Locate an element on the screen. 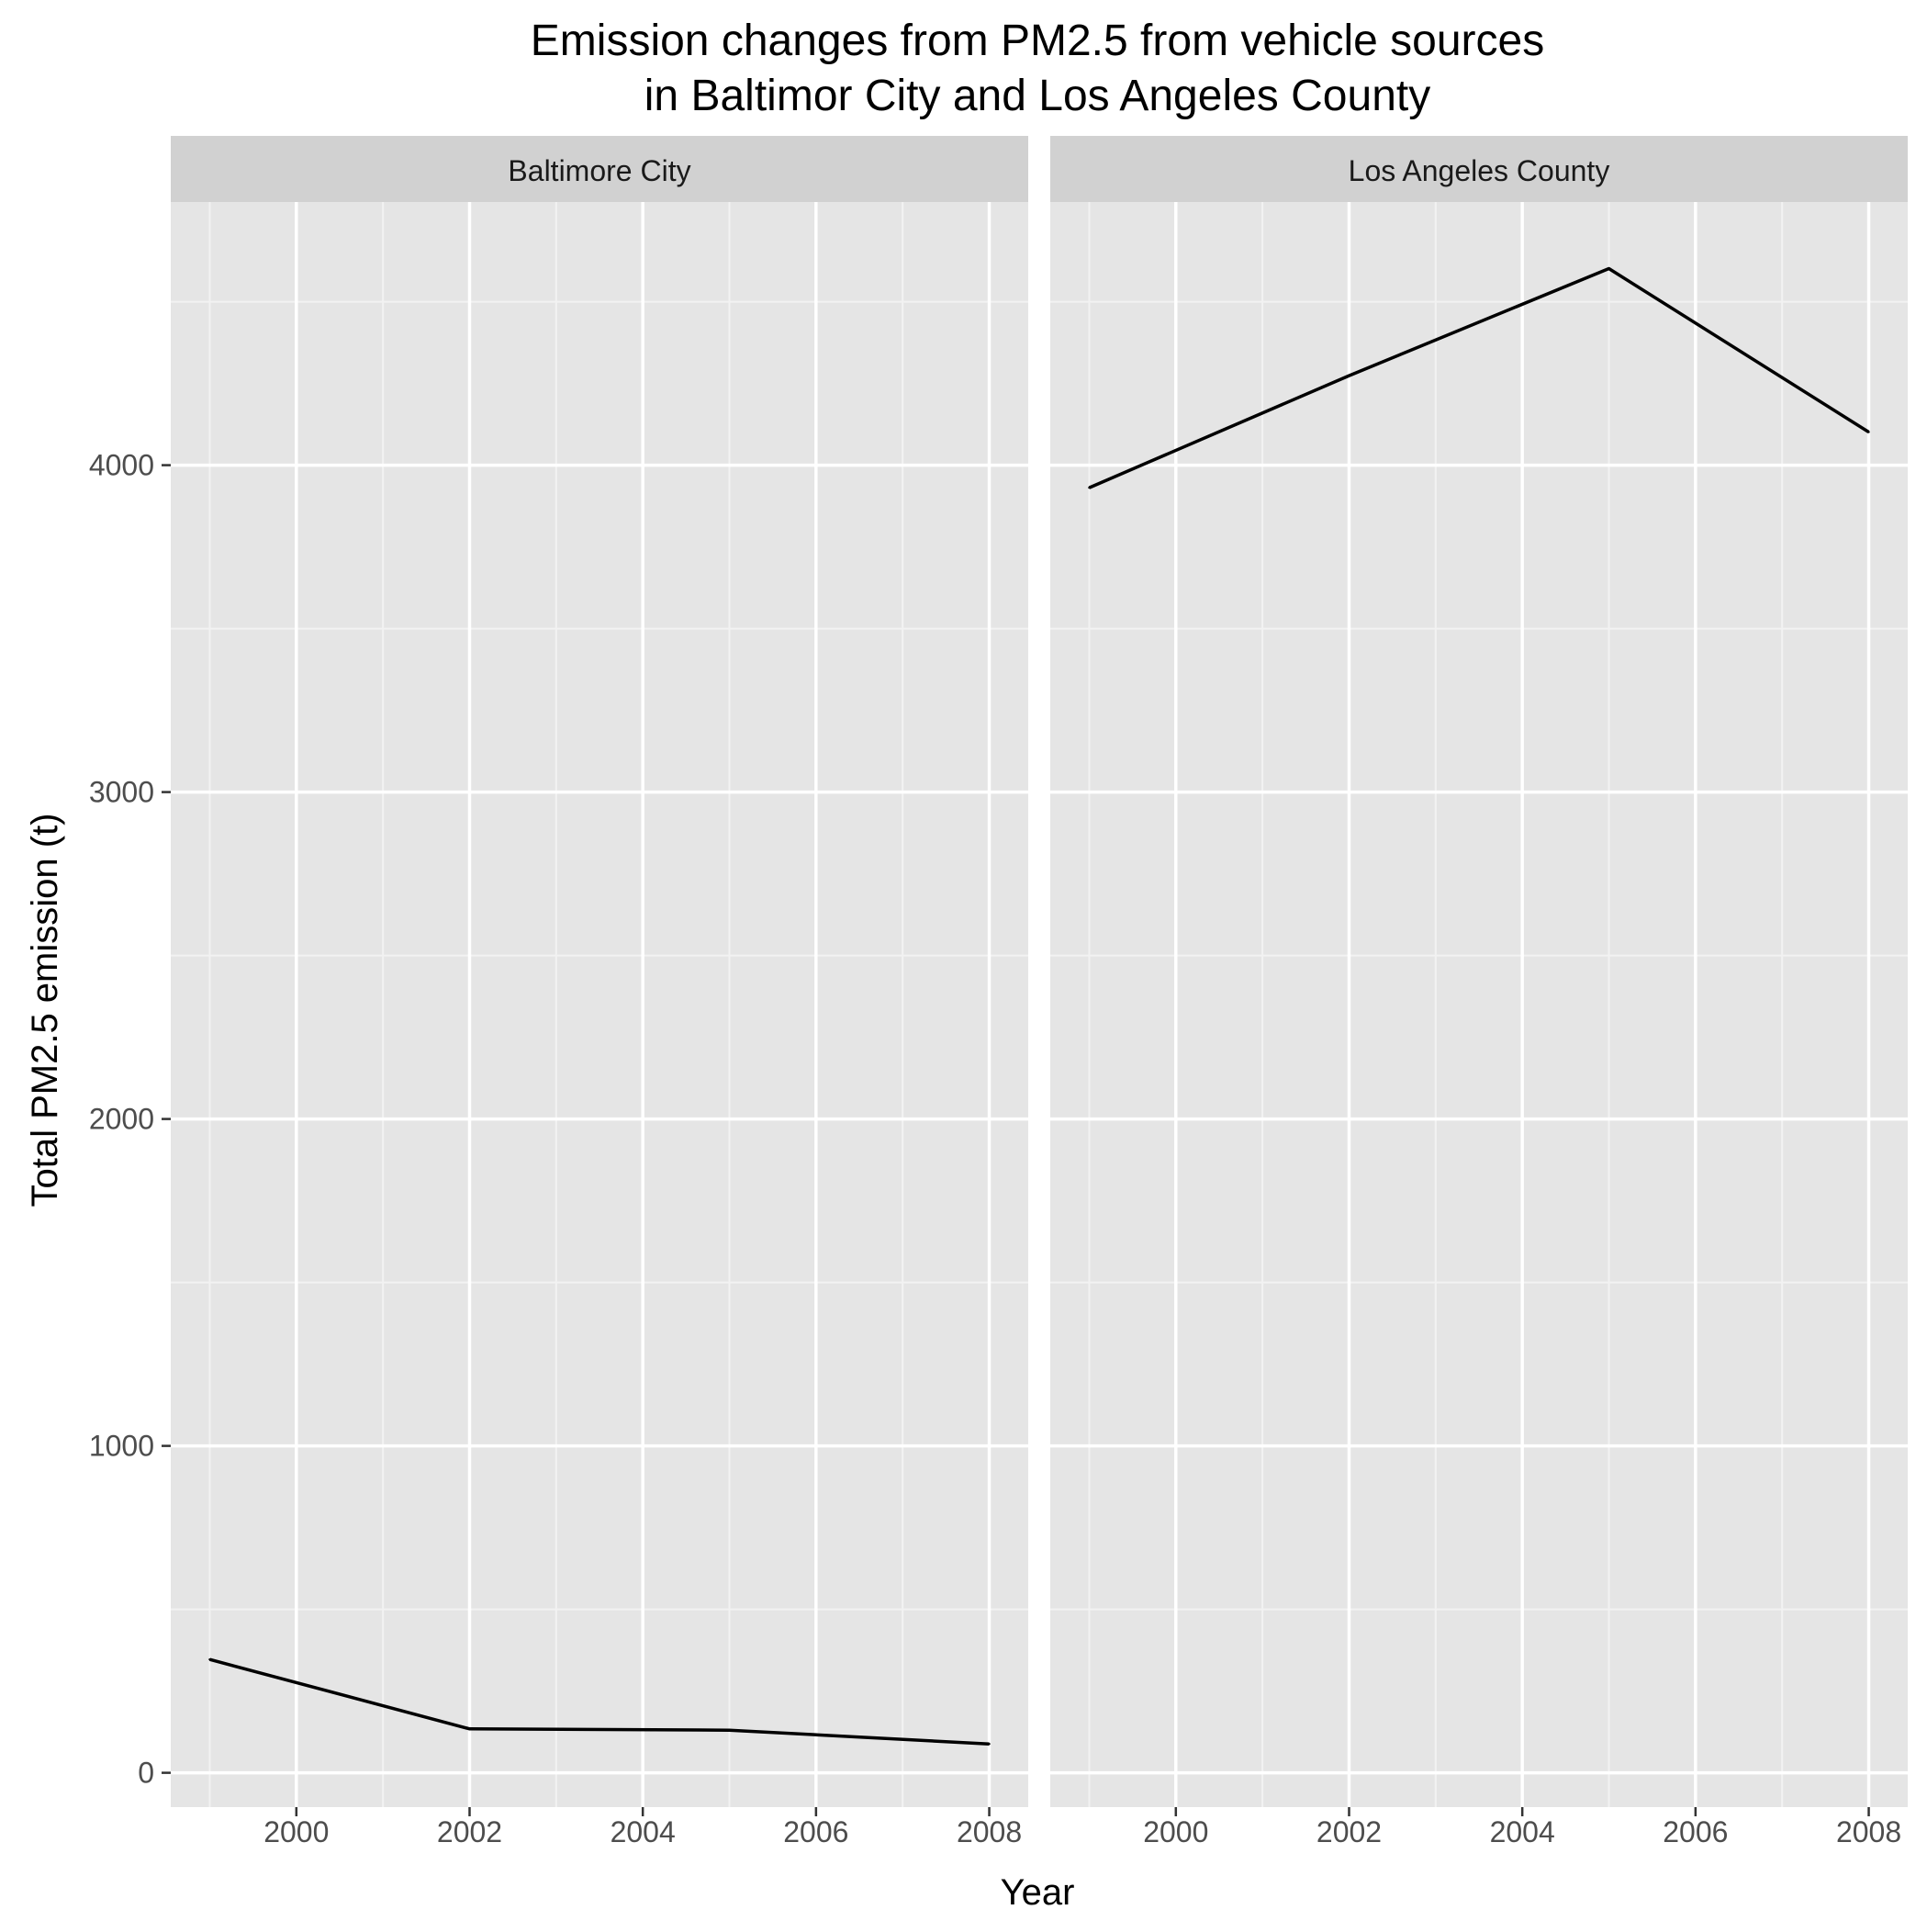  y-tick-label: 3000 is located at coordinates (122, 792).